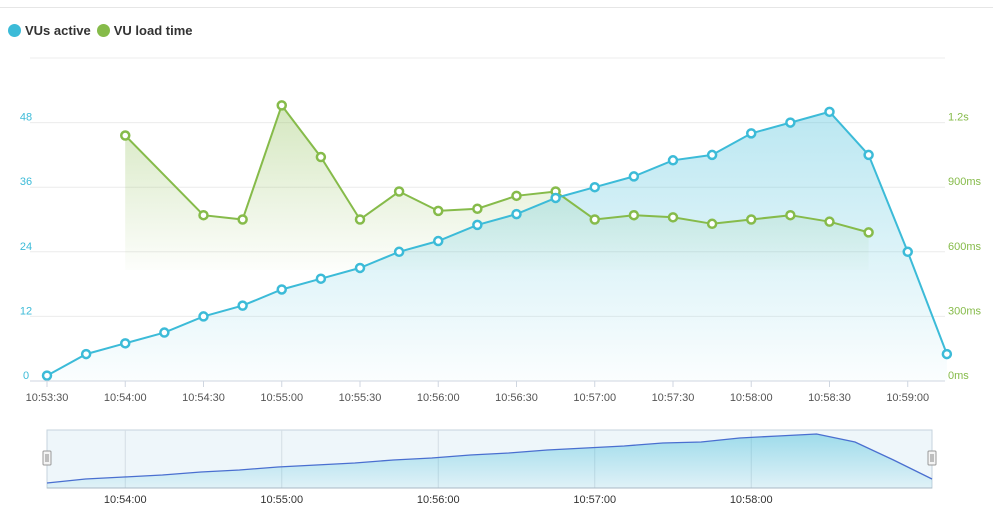 The height and width of the screenshot is (516, 993). What do you see at coordinates (965, 247) in the screenshot?
I see `y-right-tick-label: 600ms` at bounding box center [965, 247].